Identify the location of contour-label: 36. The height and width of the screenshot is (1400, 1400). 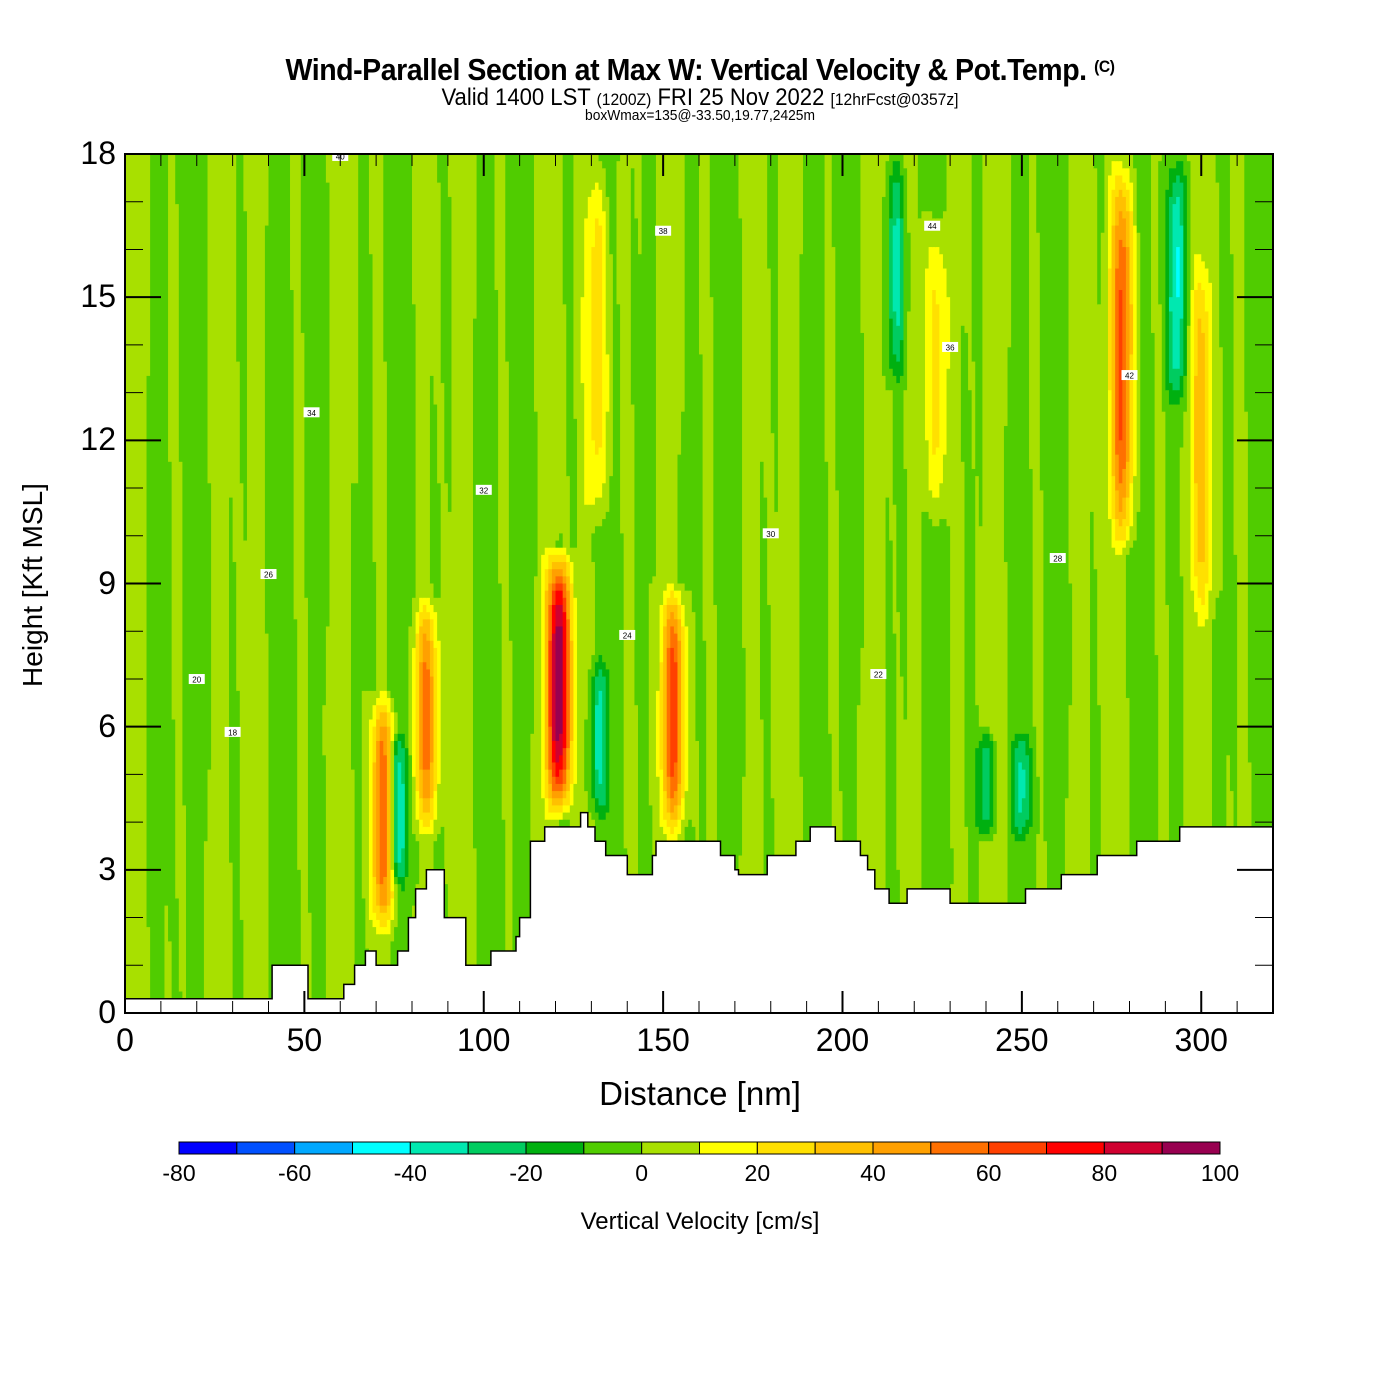
(950, 346).